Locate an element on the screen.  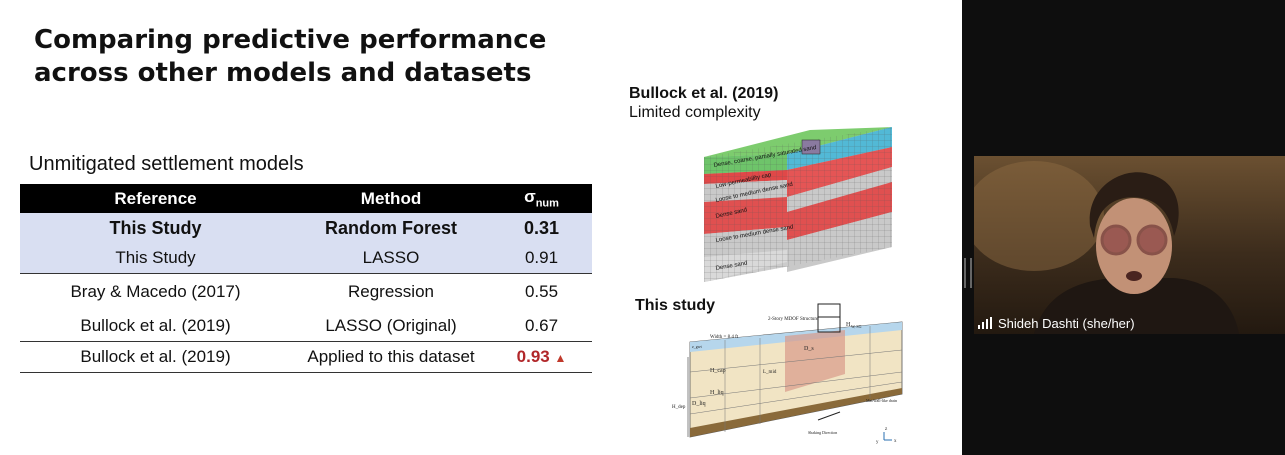
hsub-label: W, SG is located at coordinates (856, 327).